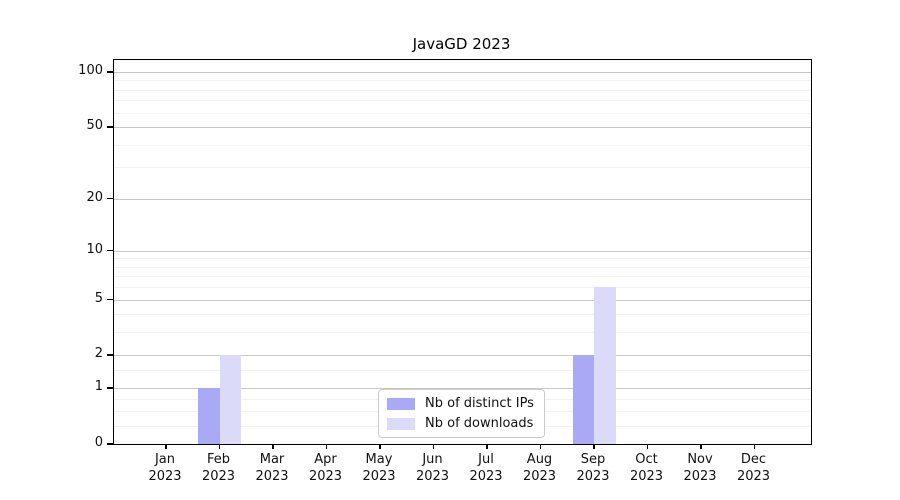 The image size is (900, 500). Describe the element at coordinates (753, 468) in the screenshot. I see `x-tick-label: Dec 2023` at that location.